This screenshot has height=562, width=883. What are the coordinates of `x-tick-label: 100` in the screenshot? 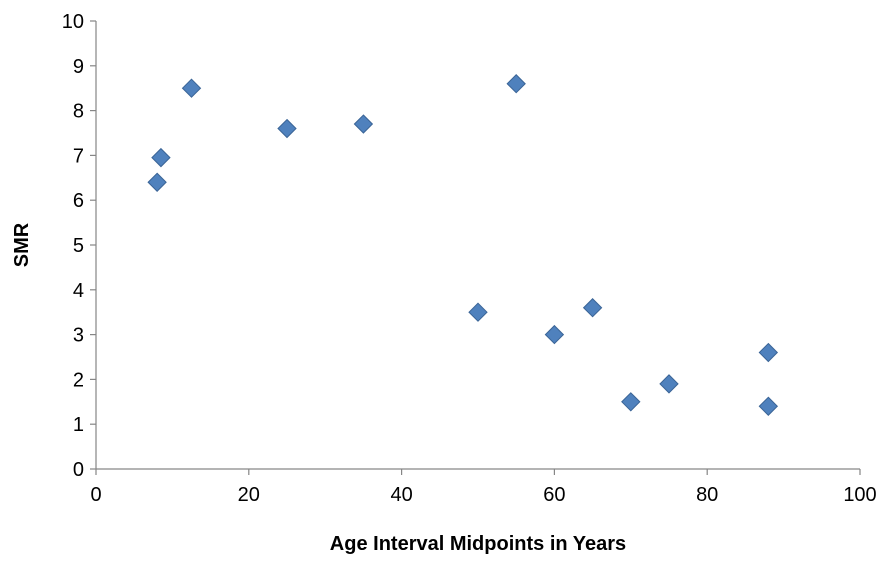 It's located at (859, 495).